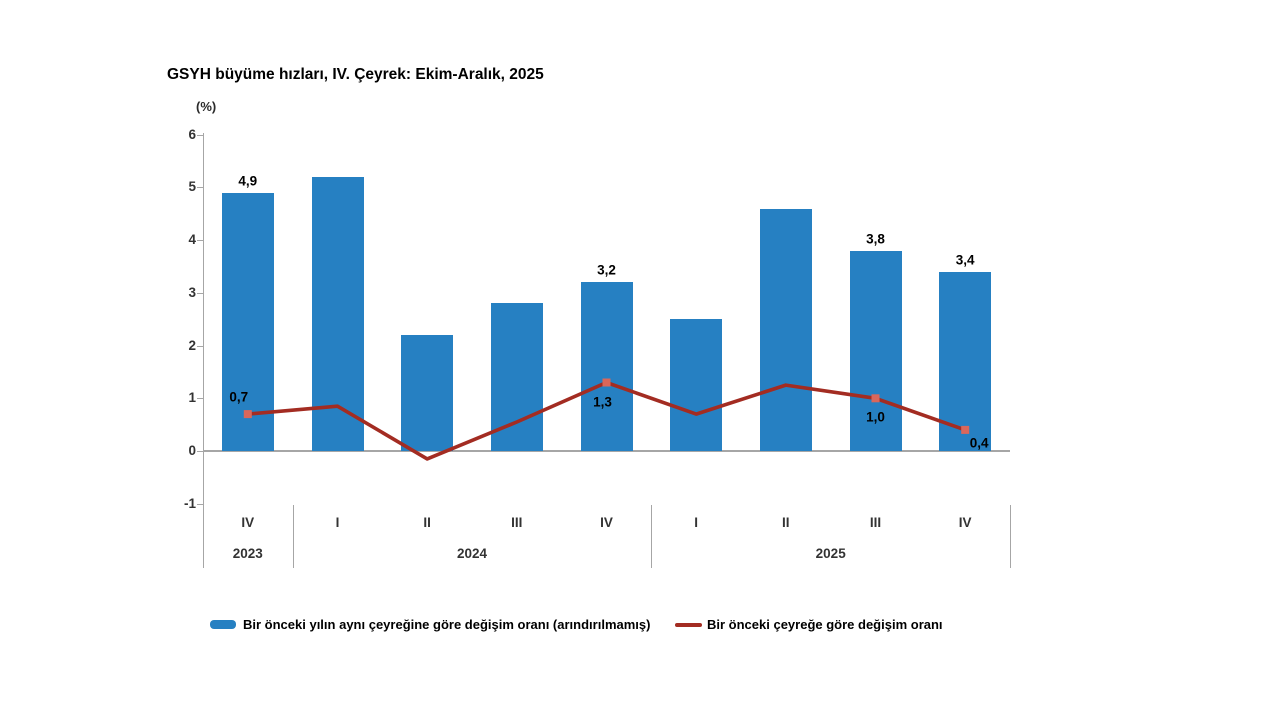 The width and height of the screenshot is (1280, 720). What do you see at coordinates (602, 401) in the screenshot?
I see `line-value-label: 1,3` at bounding box center [602, 401].